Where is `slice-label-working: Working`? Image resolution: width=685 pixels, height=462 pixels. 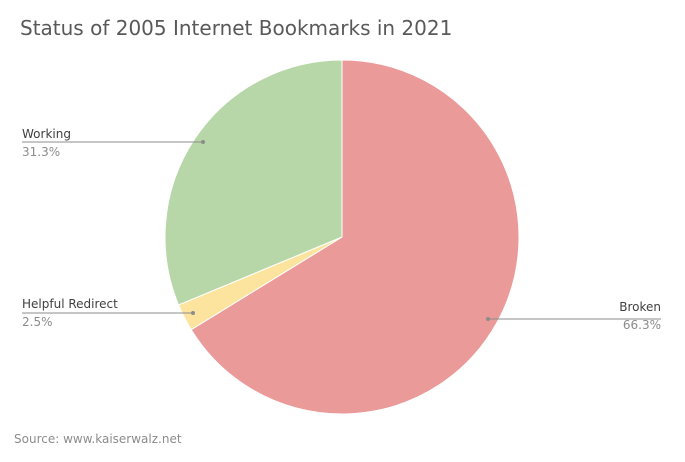 slice-label-working: Working is located at coordinates (46, 134).